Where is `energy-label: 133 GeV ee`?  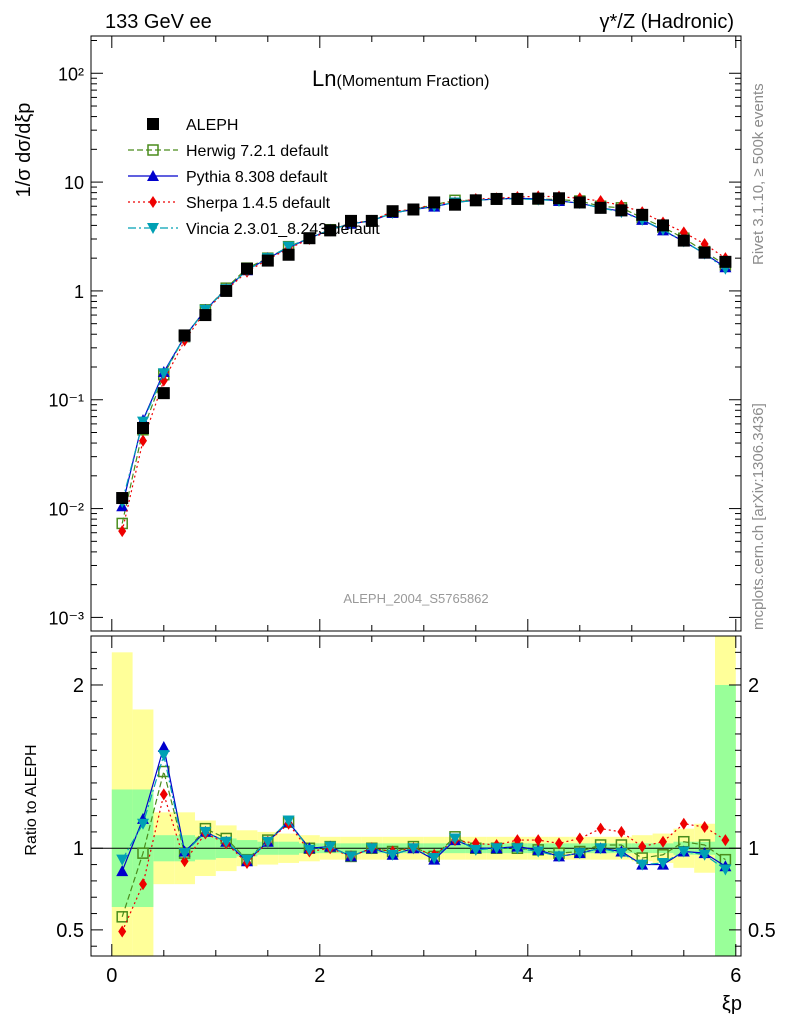 energy-label: 133 GeV ee is located at coordinates (158, 22).